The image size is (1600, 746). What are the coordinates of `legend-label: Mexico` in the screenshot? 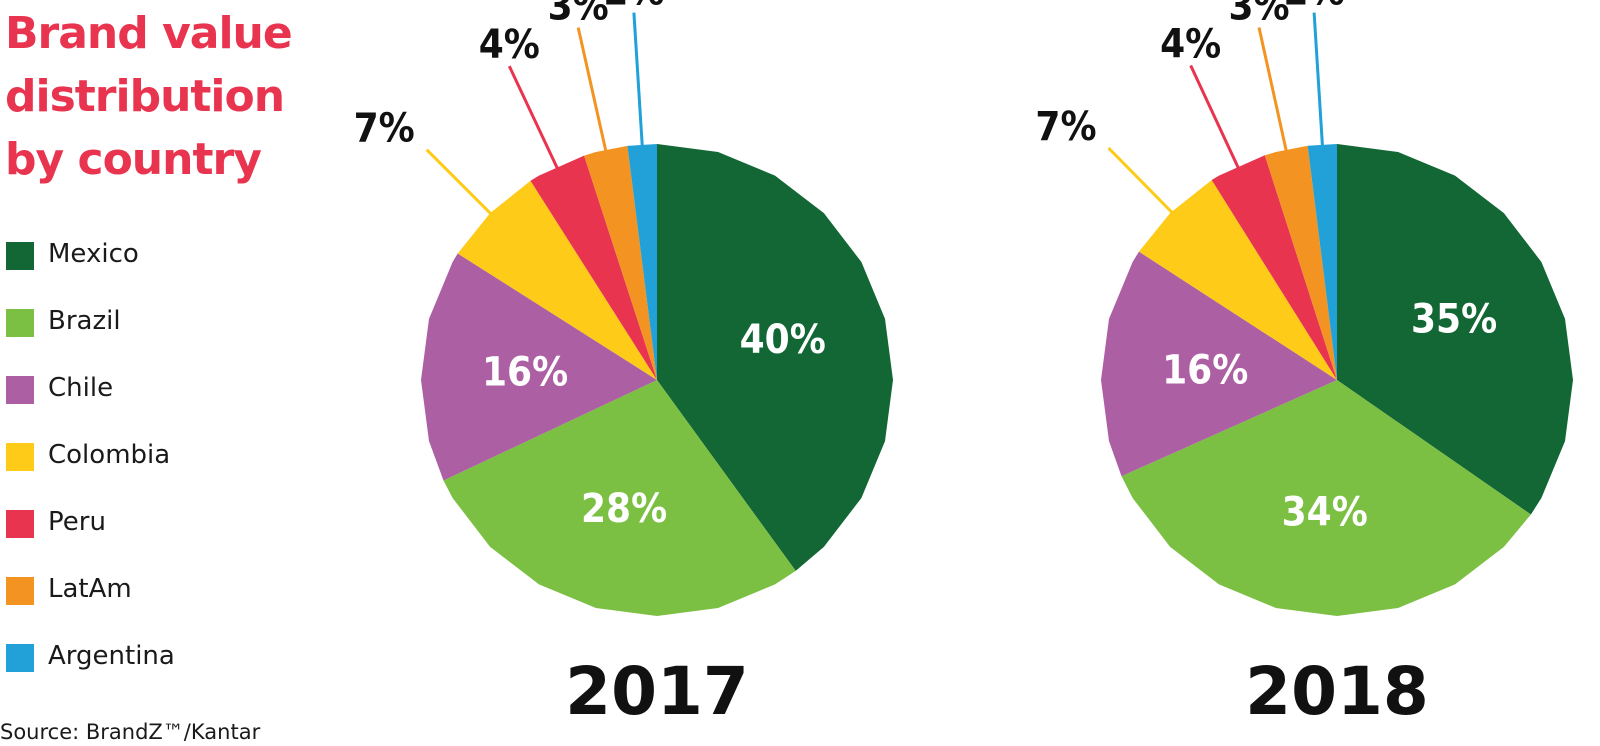 It's located at (93, 254).